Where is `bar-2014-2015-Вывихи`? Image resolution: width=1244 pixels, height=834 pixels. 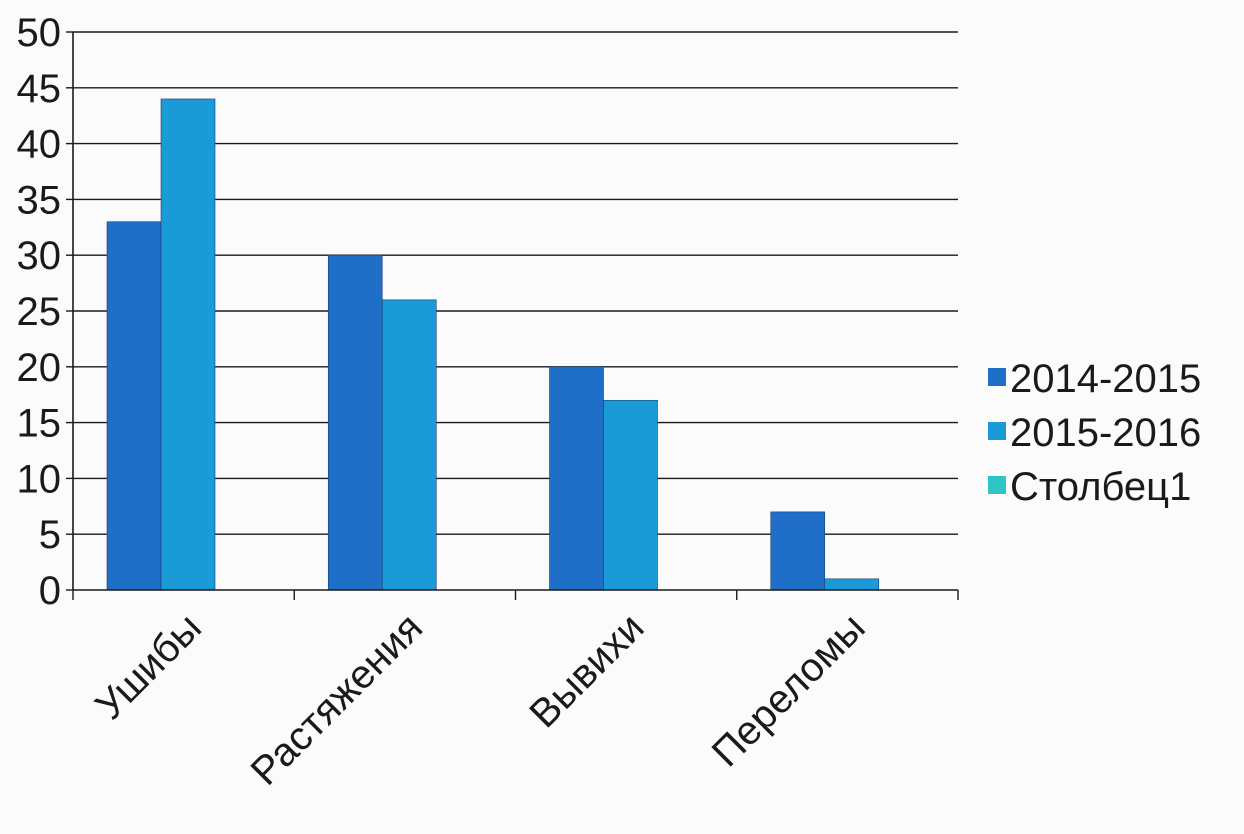 bar-2014-2015-Вывихи is located at coordinates (576, 478).